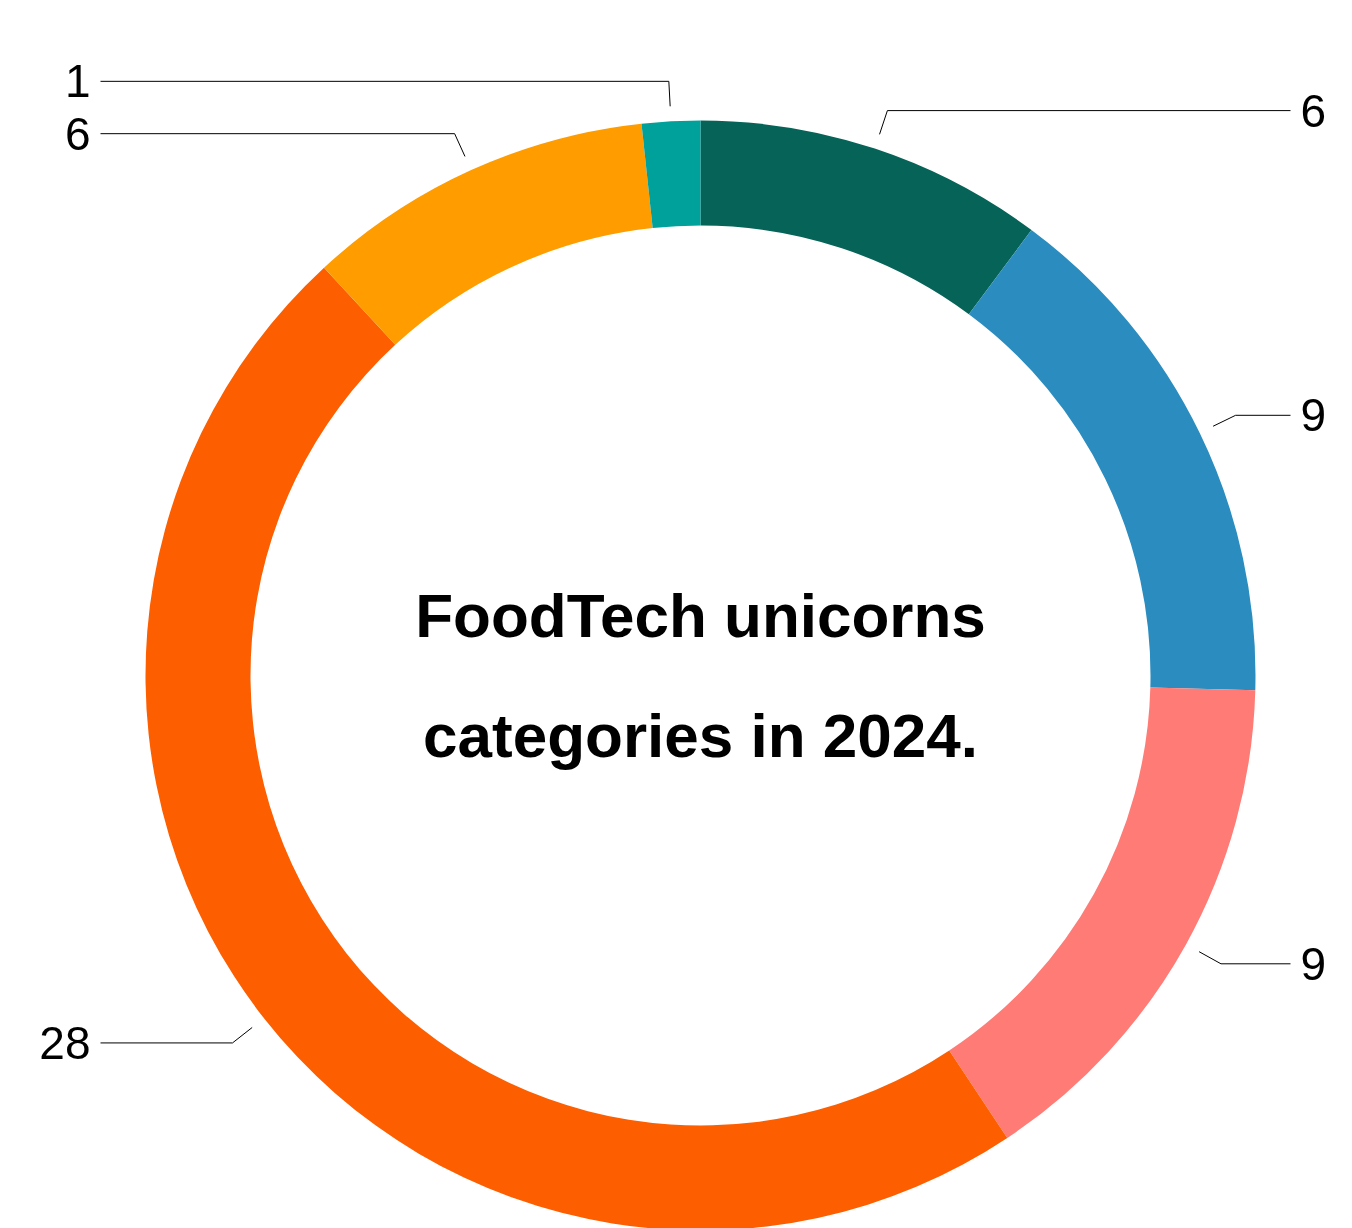  Describe the element at coordinates (700, 675) in the screenshot. I see `text: FoodTech unicorns categories in 2024.` at that location.